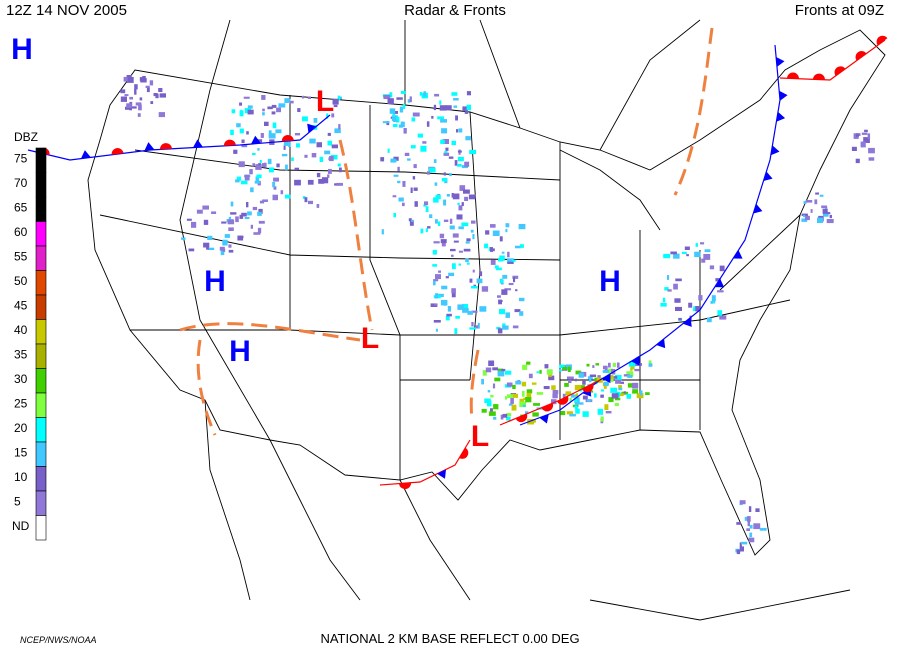 The image size is (900, 650). Describe the element at coordinates (58, 640) in the screenshot. I see `footer-left: NCEP/NWS/NOAA` at that location.